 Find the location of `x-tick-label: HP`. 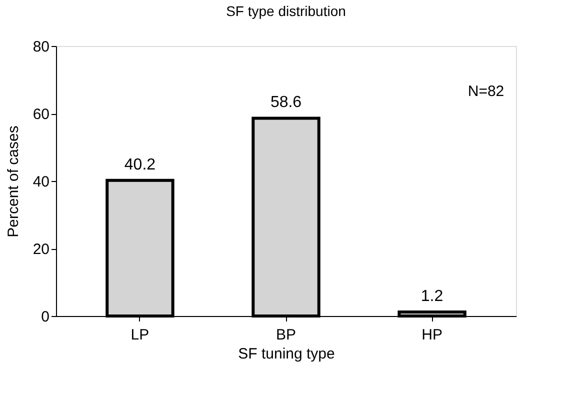

x-tick-label: HP is located at coordinates (432, 335).